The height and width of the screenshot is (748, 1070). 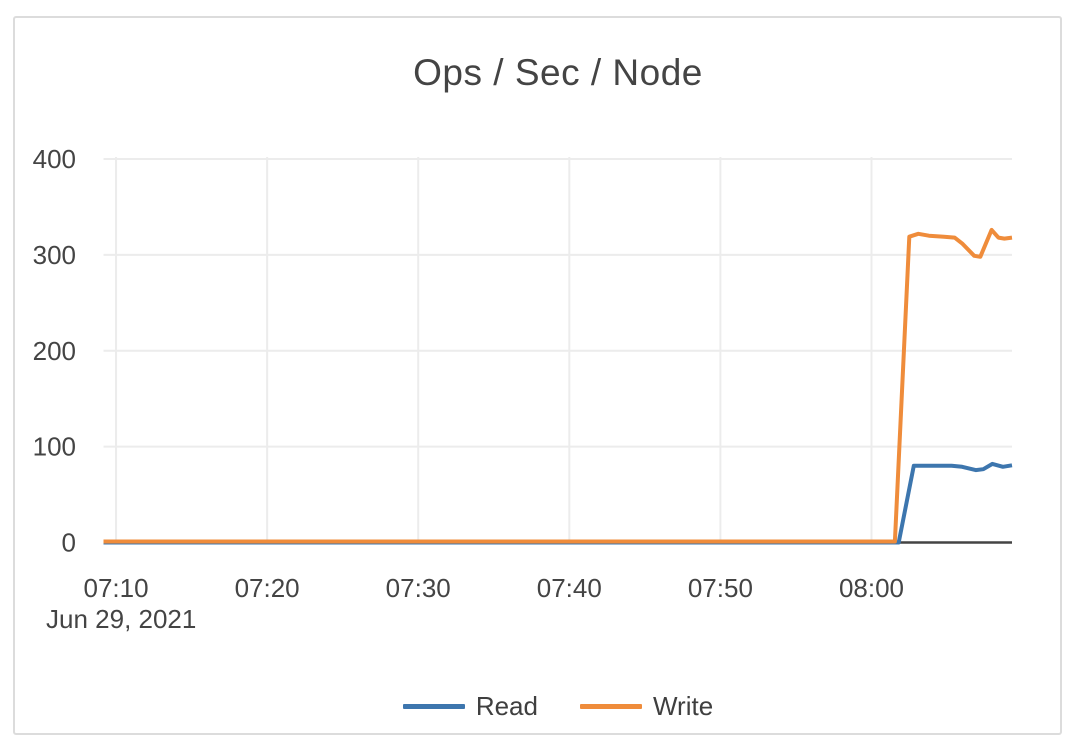 I want to click on x-axis-date-label: Jun 29, 2021, so click(x=121, y=619).